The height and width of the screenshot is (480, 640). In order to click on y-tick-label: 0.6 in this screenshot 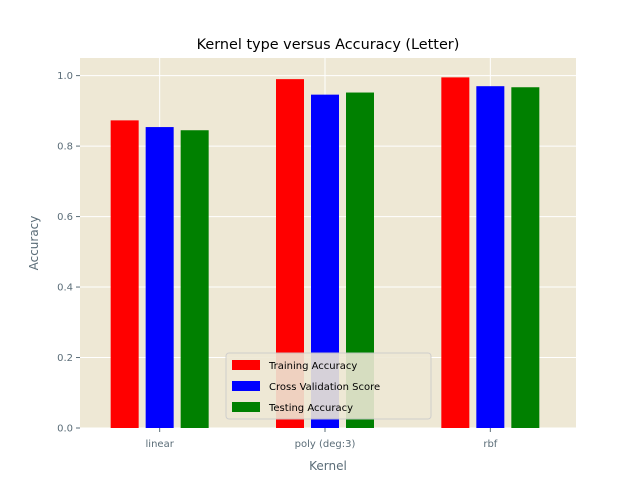, I will do `click(65, 217)`.